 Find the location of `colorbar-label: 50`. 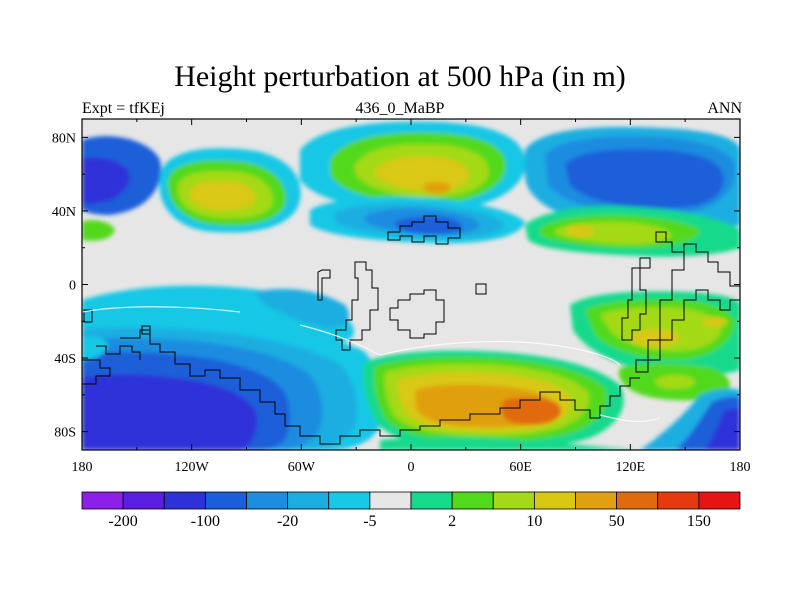

colorbar-label: 50 is located at coordinates (617, 521).